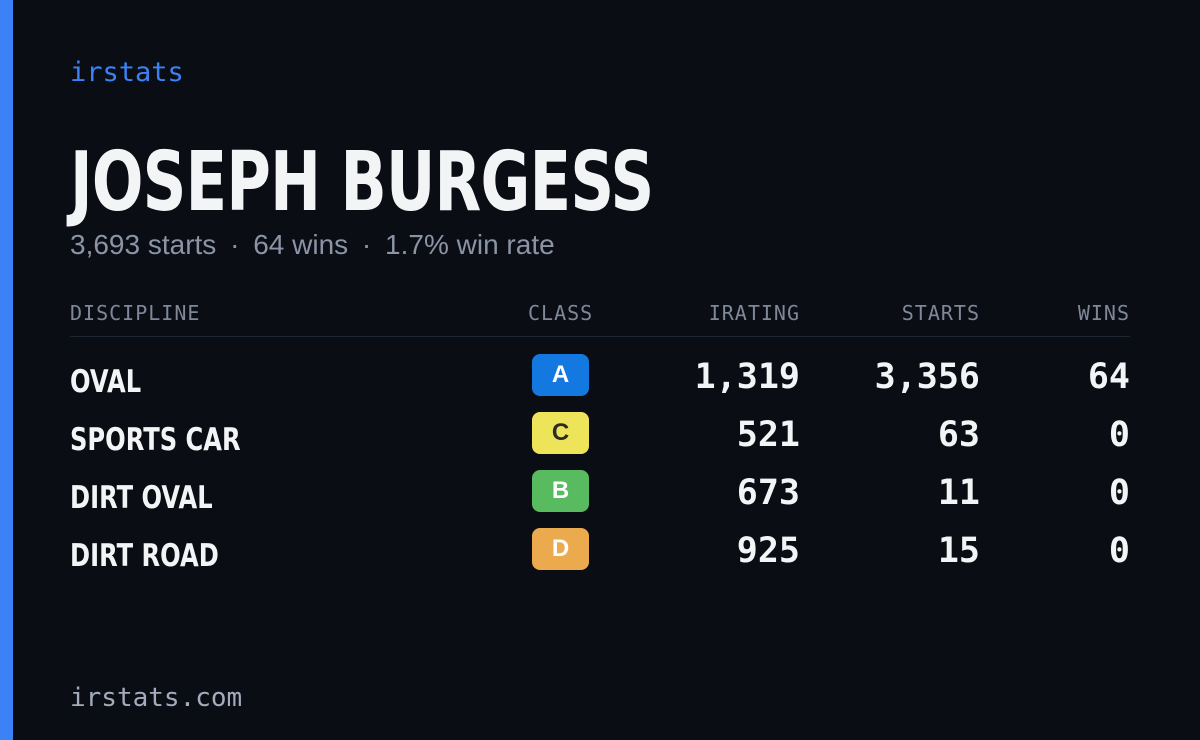 The image size is (1200, 740). What do you see at coordinates (106, 382) in the screenshot?
I see `discipline-name: OVAL` at bounding box center [106, 382].